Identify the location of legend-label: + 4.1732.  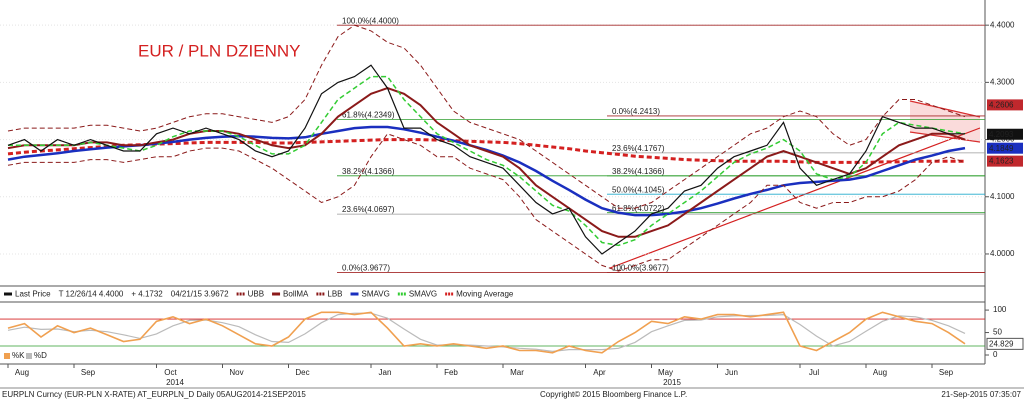
(147, 294).